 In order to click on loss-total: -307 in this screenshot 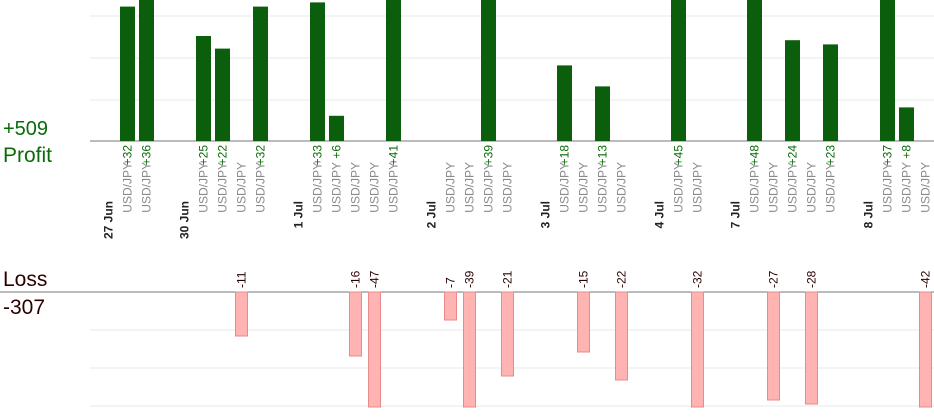, I will do `click(24, 307)`.